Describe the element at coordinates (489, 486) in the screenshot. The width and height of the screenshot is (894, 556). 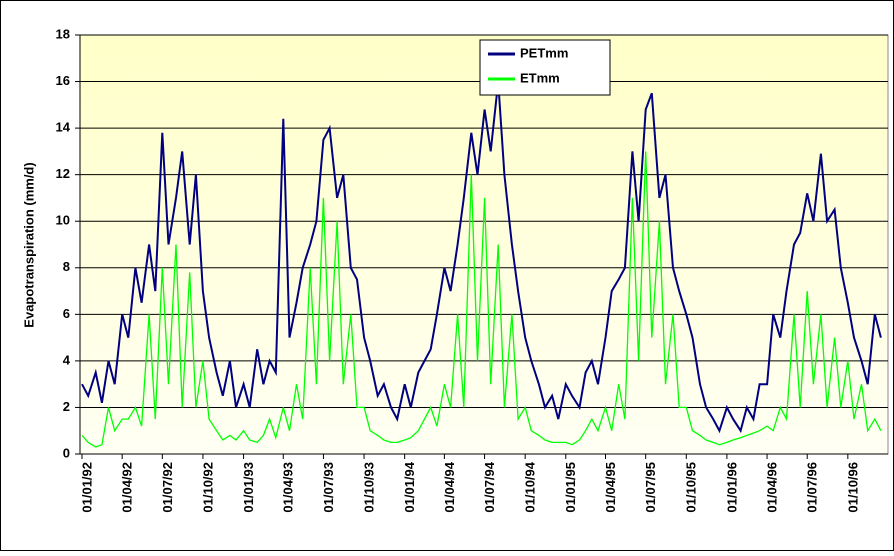
I see `x-tick-label: 01/07/94` at that location.